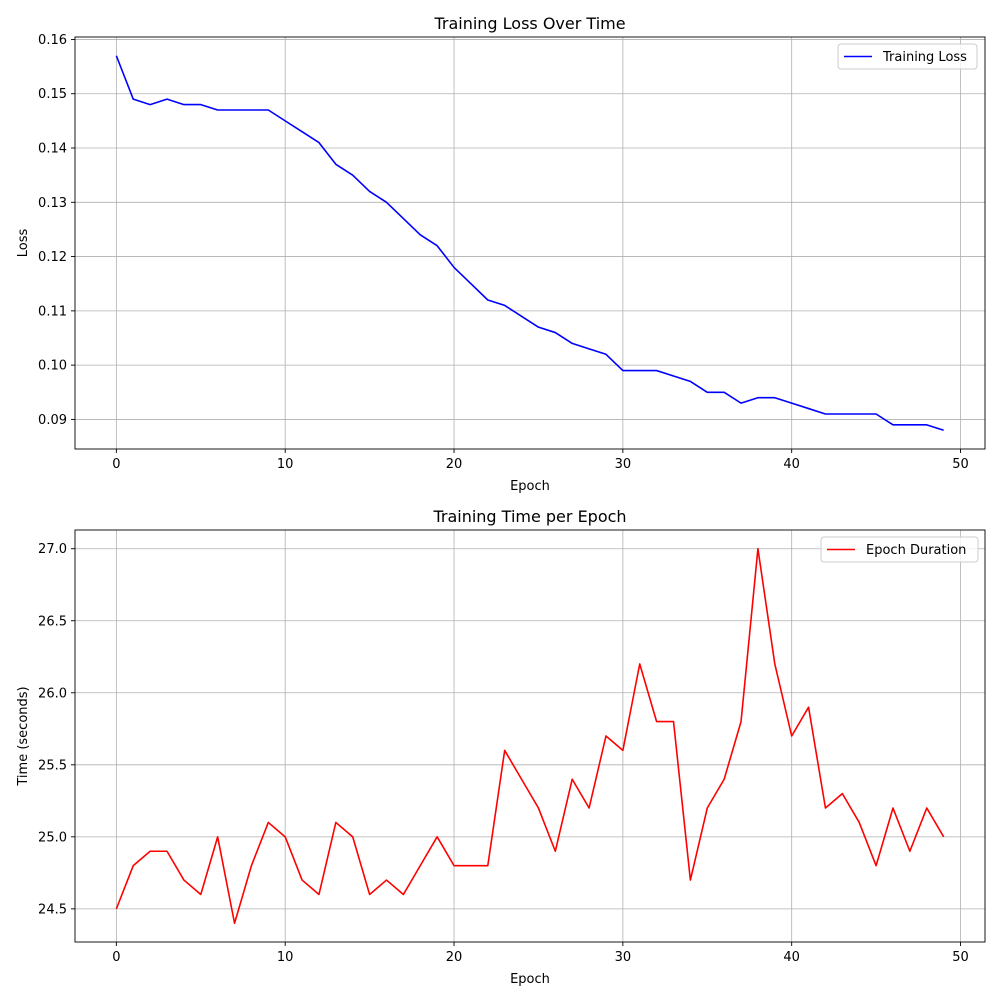 The width and height of the screenshot is (1000, 1000). Describe the element at coordinates (52, 621) in the screenshot. I see `y-tick-label: 26.5` at that location.